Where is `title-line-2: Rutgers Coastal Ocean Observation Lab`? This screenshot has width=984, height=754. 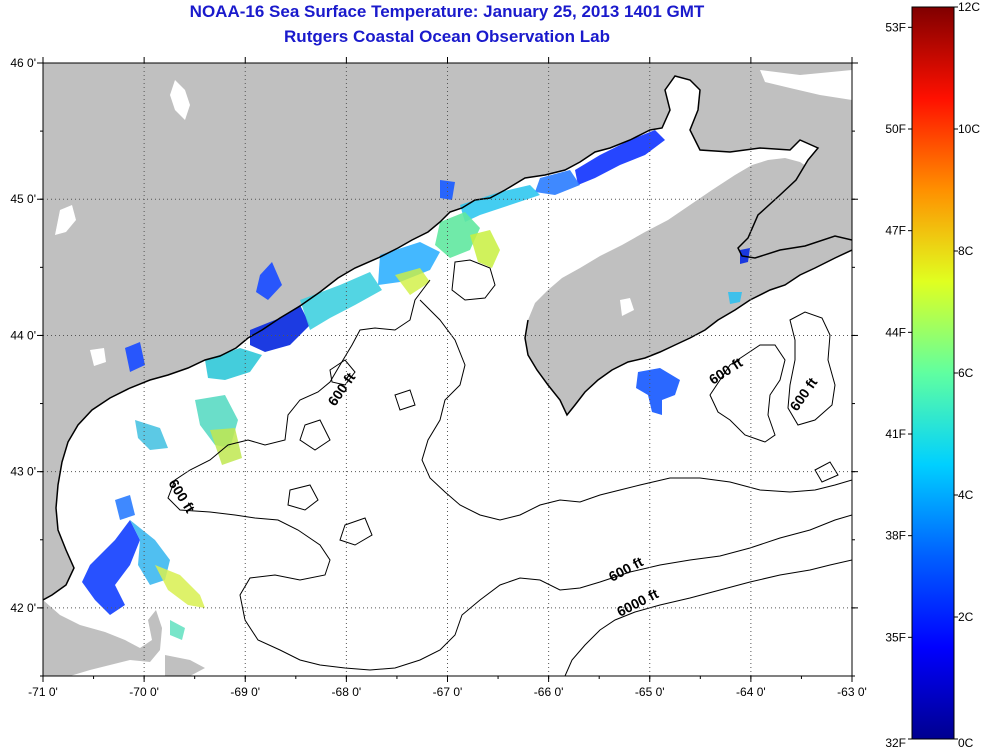 title-line-2: Rutgers Coastal Ocean Observation Lab is located at coordinates (447, 36).